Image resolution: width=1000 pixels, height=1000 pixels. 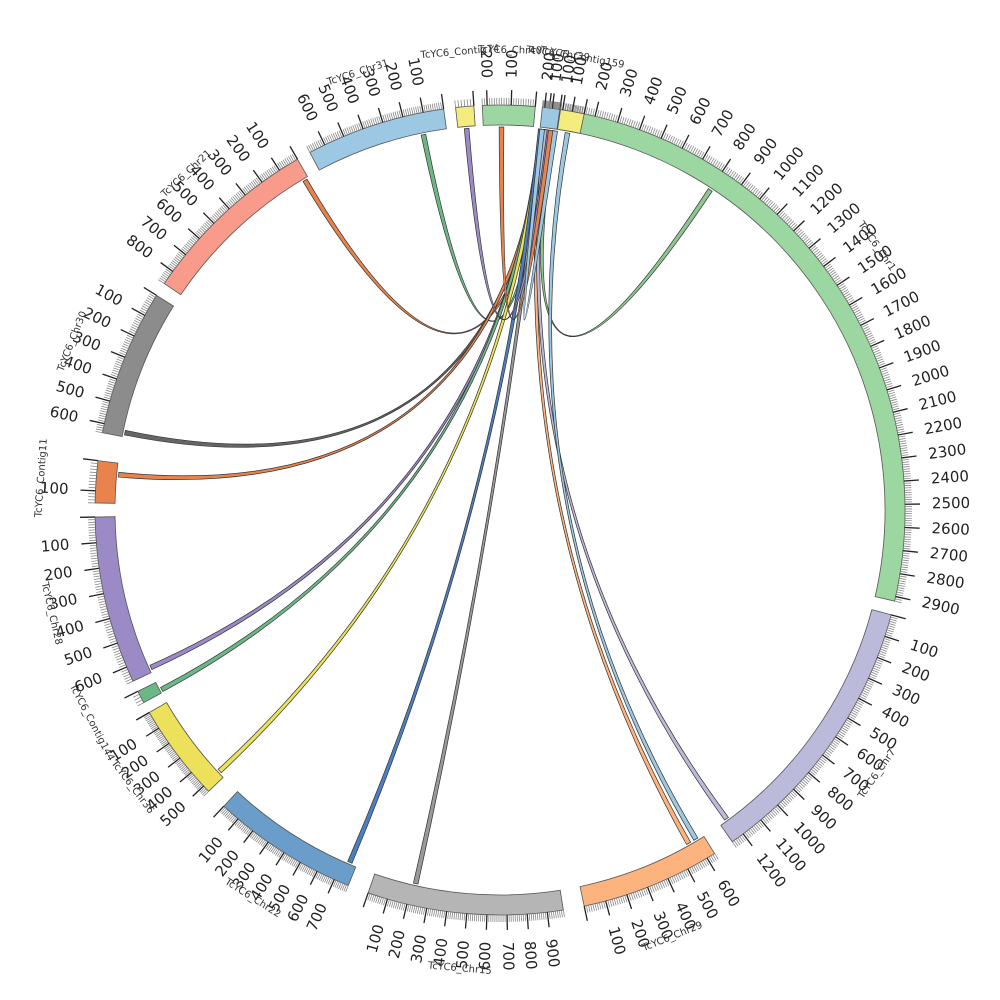 I want to click on segment-name: TcYC6_Contig144, so click(x=91, y=722).